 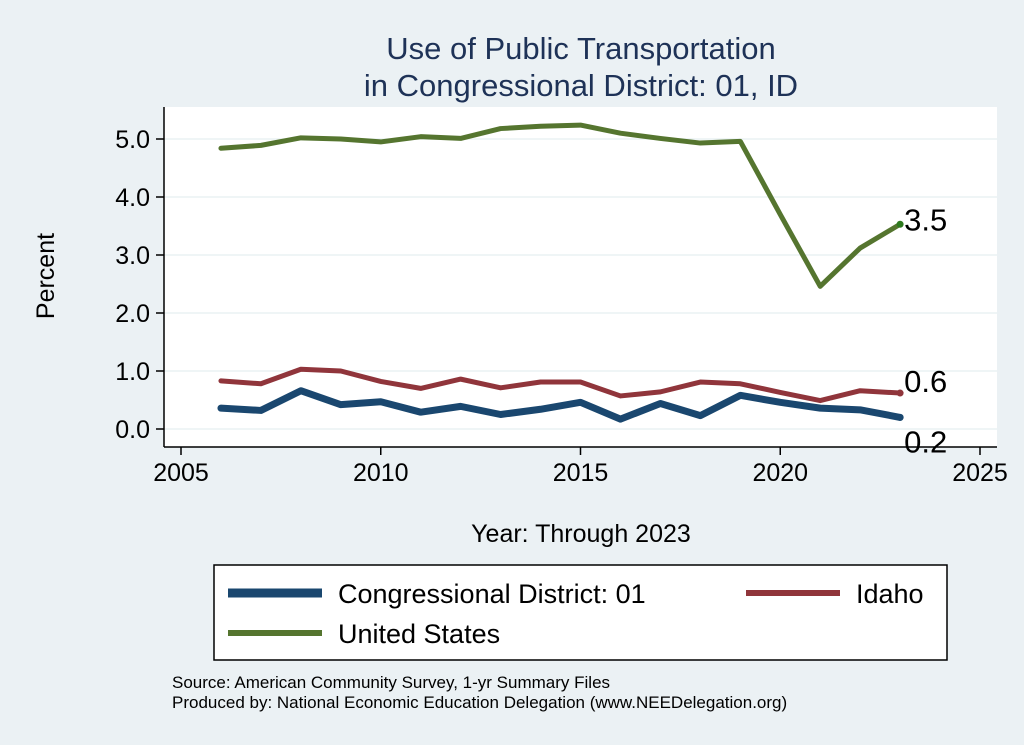 What do you see at coordinates (132, 140) in the screenshot?
I see `y-tick-label: 5.0` at bounding box center [132, 140].